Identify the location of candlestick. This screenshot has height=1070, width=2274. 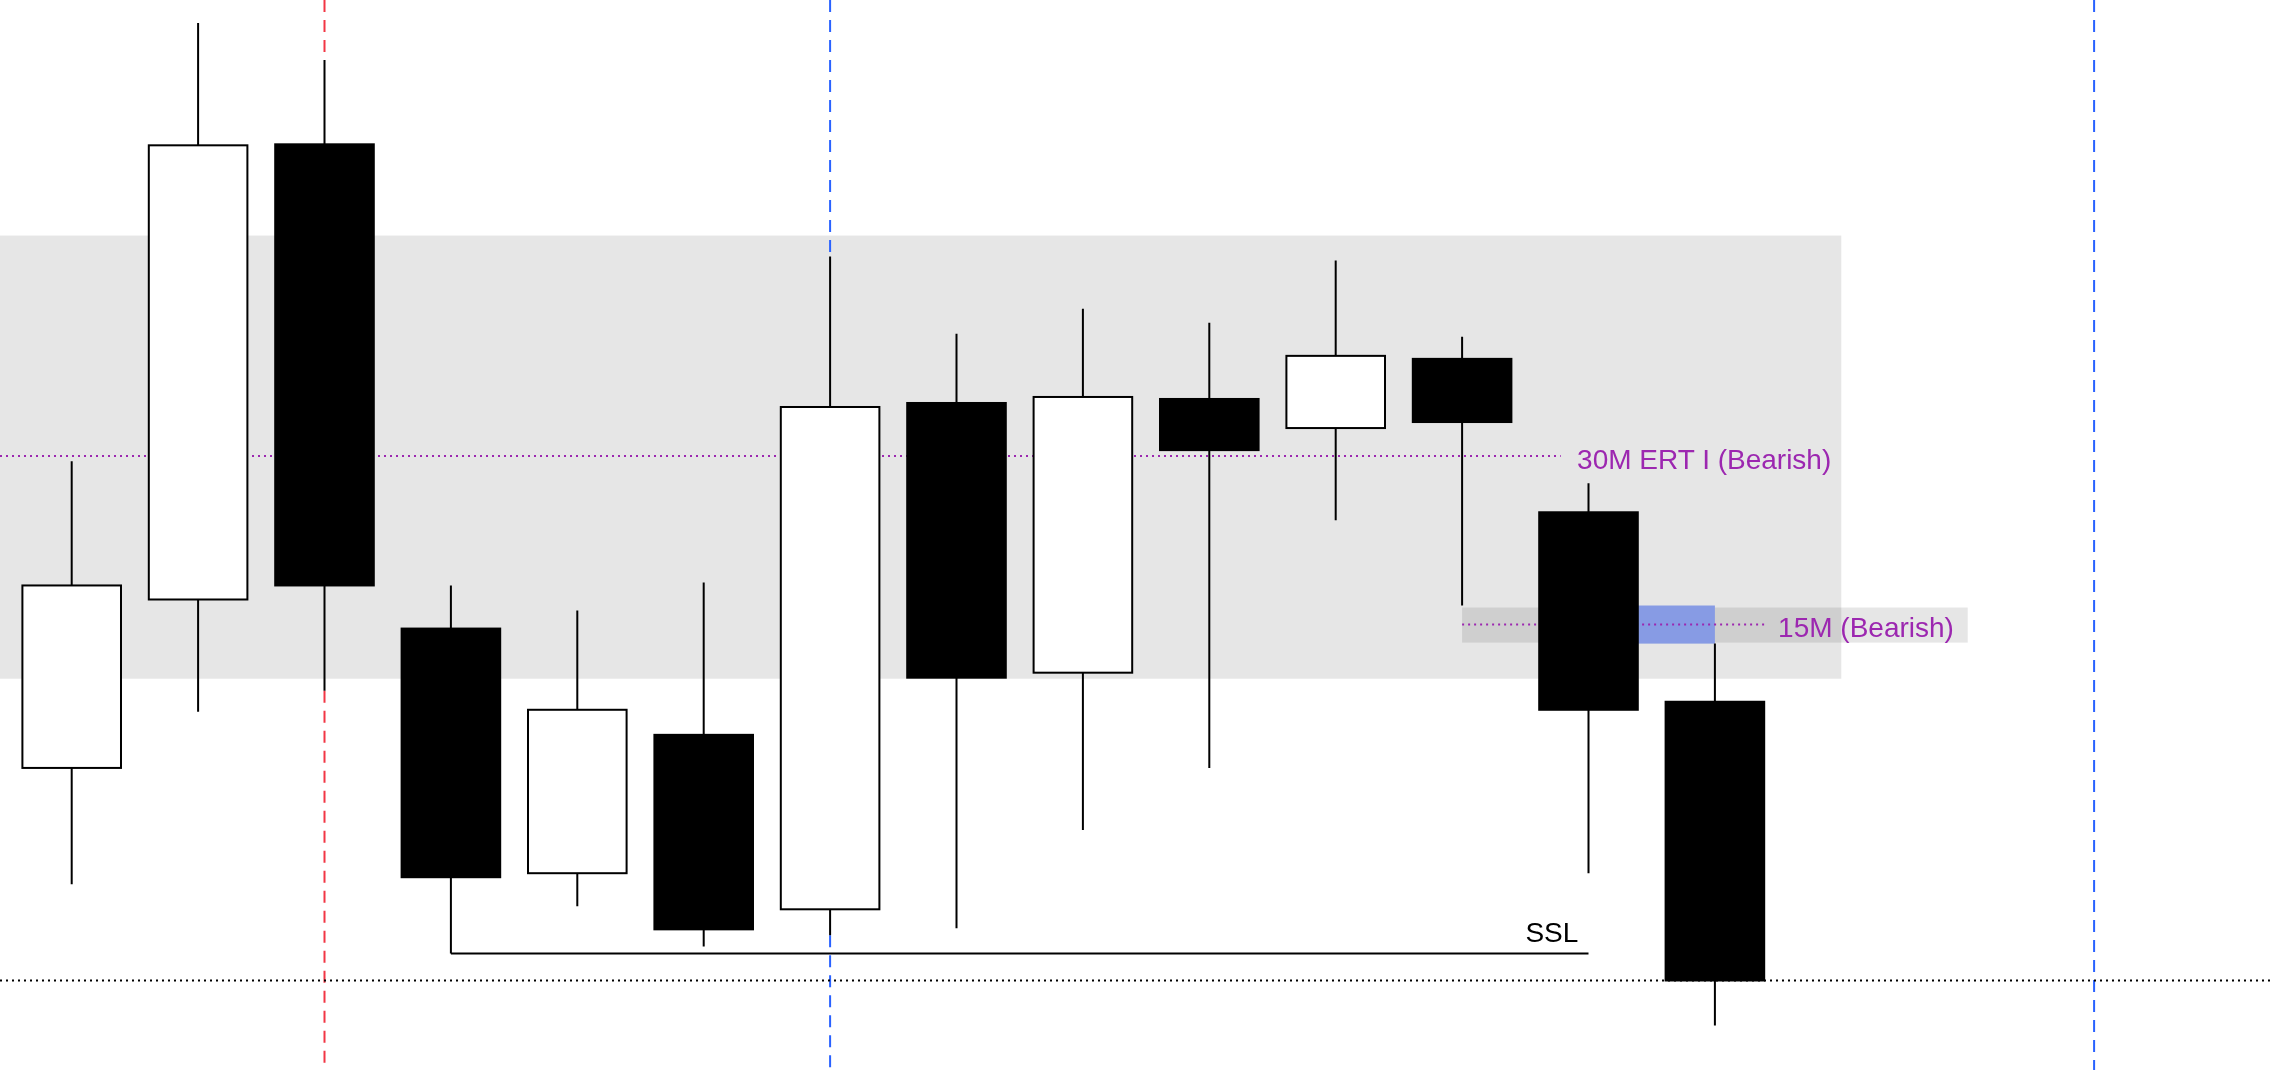
(1209, 545).